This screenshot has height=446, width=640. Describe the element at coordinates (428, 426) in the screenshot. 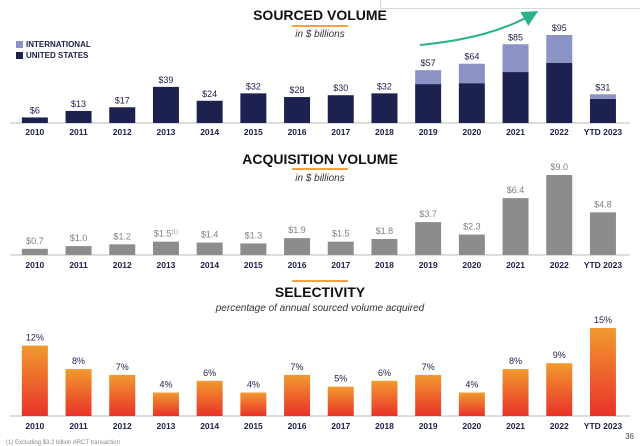

I see `selectivity-tick-label: 2019` at that location.